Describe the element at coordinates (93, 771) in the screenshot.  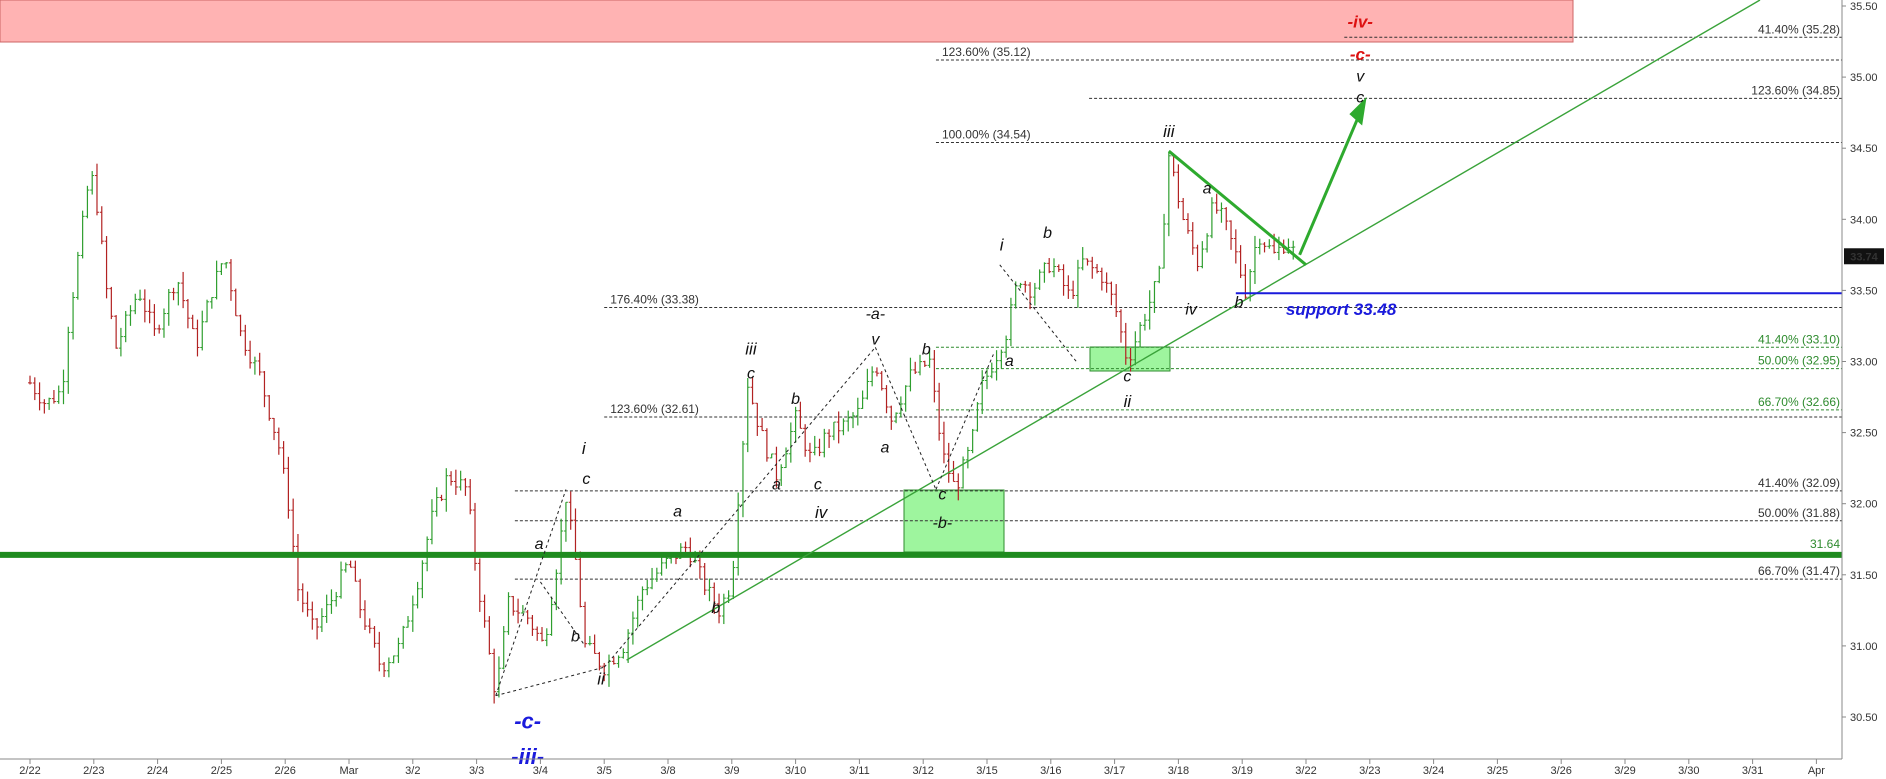
I see `x-axis-tick-label: 2/23` at that location.